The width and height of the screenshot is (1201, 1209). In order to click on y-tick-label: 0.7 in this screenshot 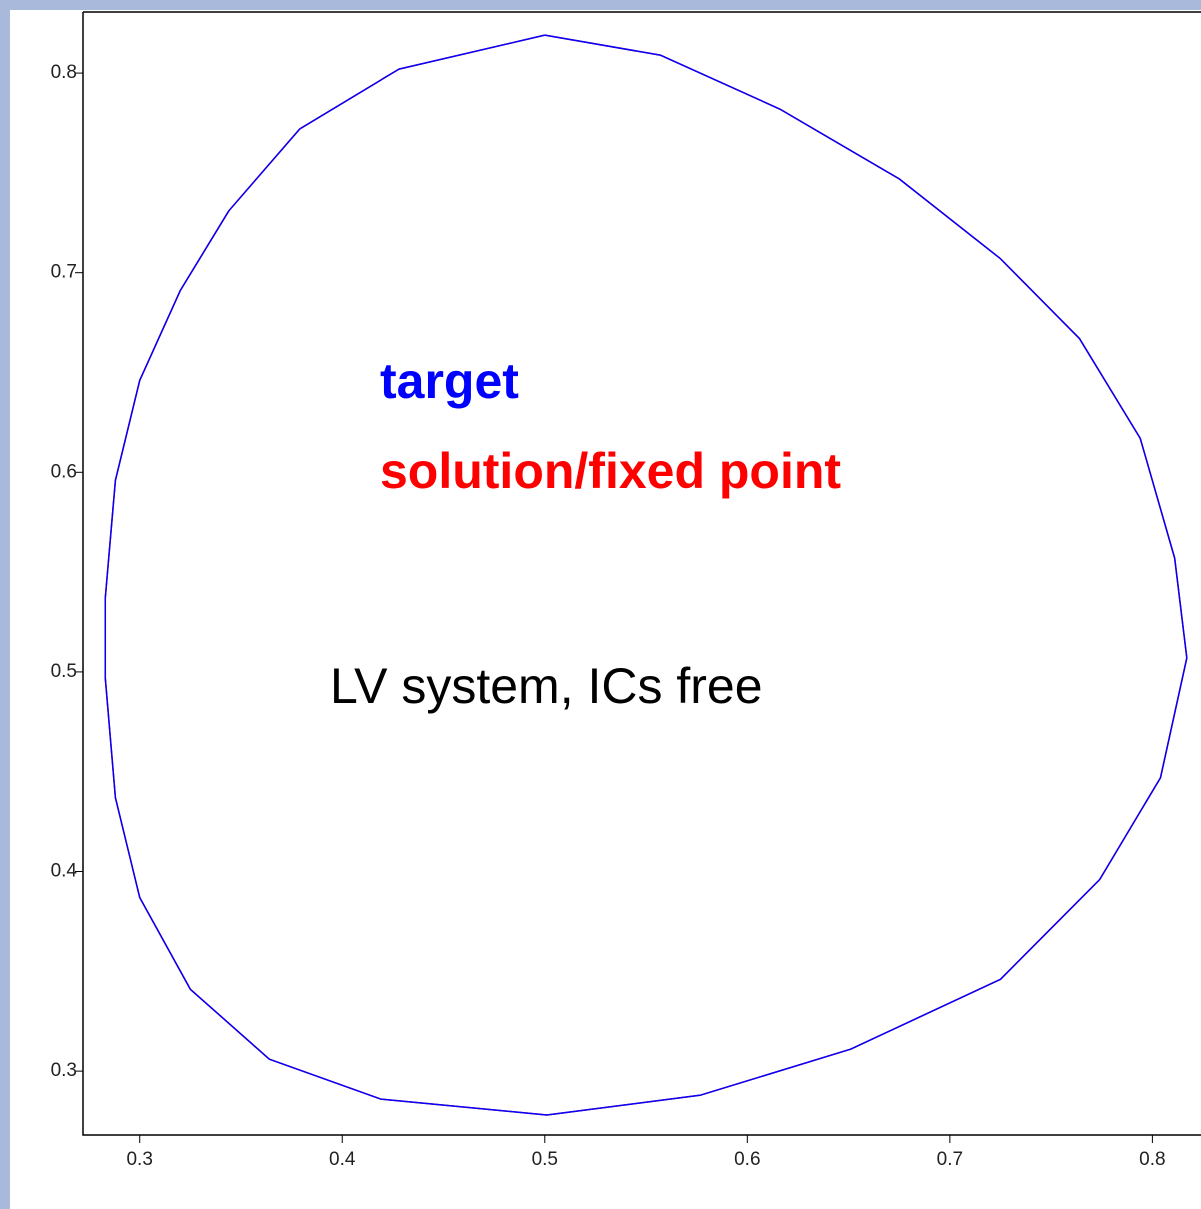, I will do `click(64, 272)`.